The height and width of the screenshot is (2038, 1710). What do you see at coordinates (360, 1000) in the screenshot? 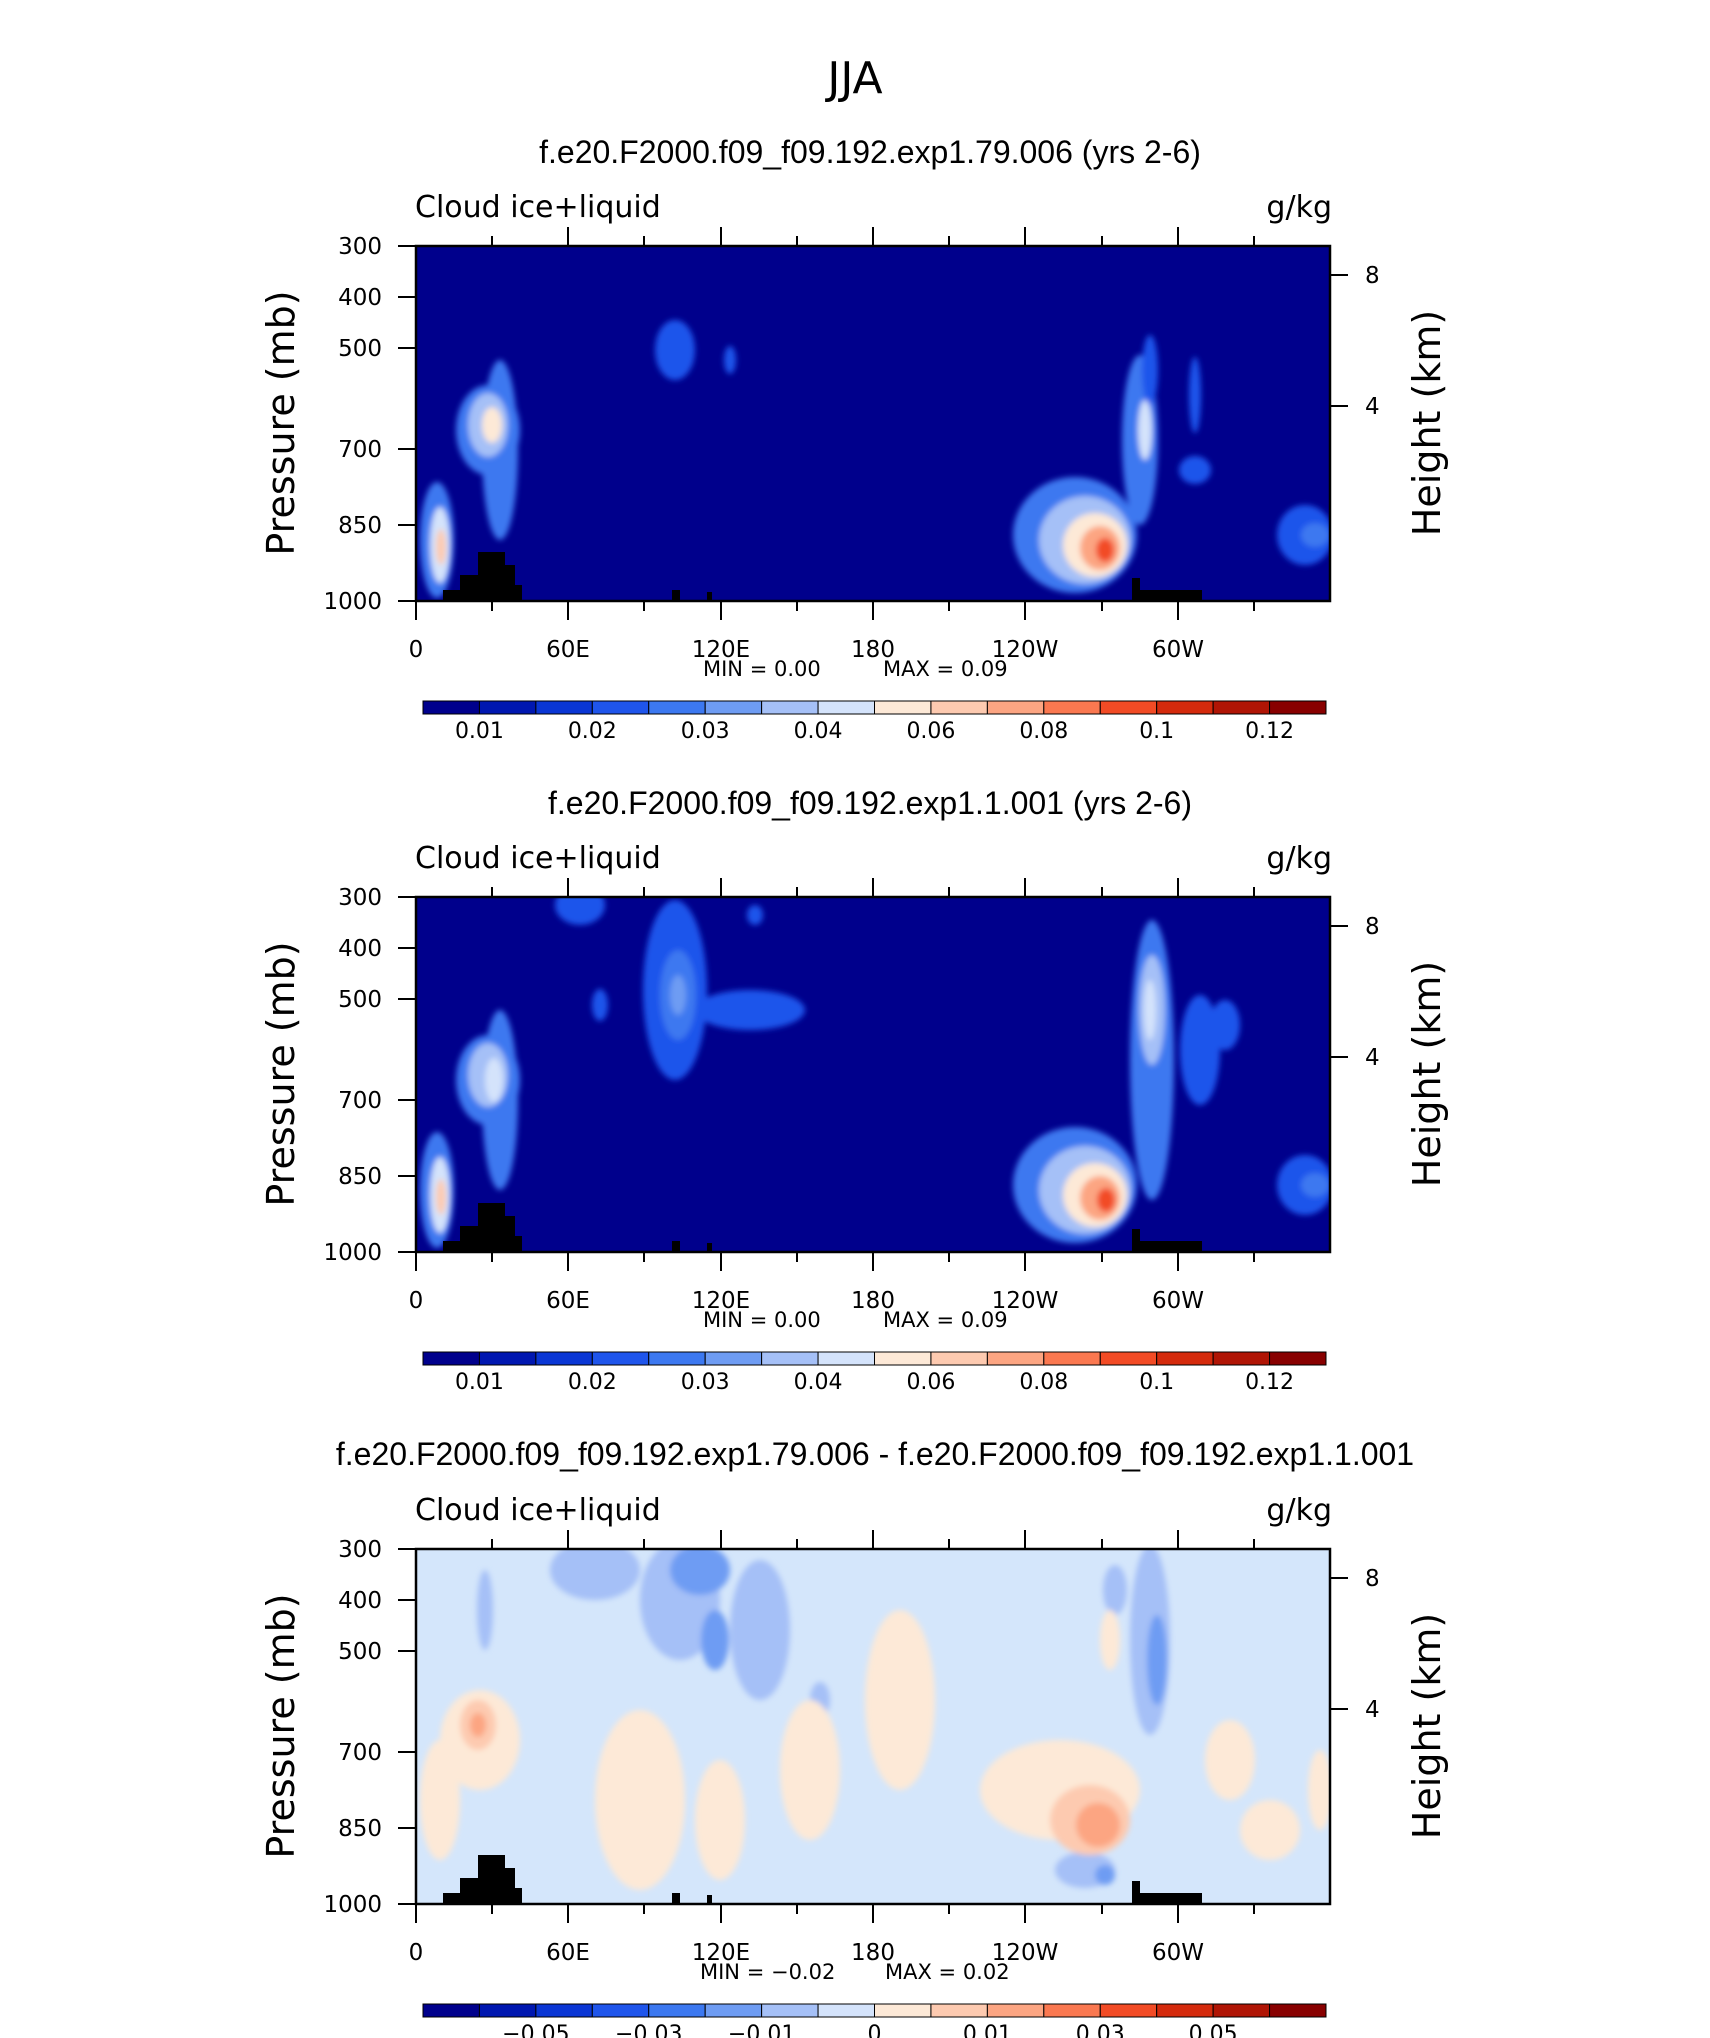
I see `y-tick-label: 500` at bounding box center [360, 1000].